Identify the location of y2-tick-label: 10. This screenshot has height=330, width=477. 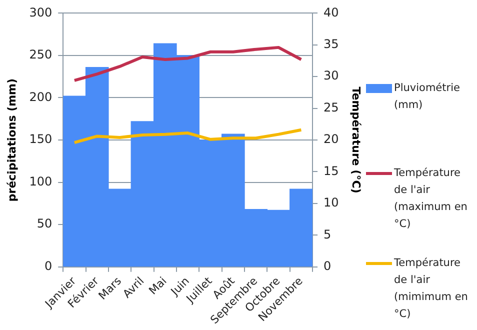
(331, 203).